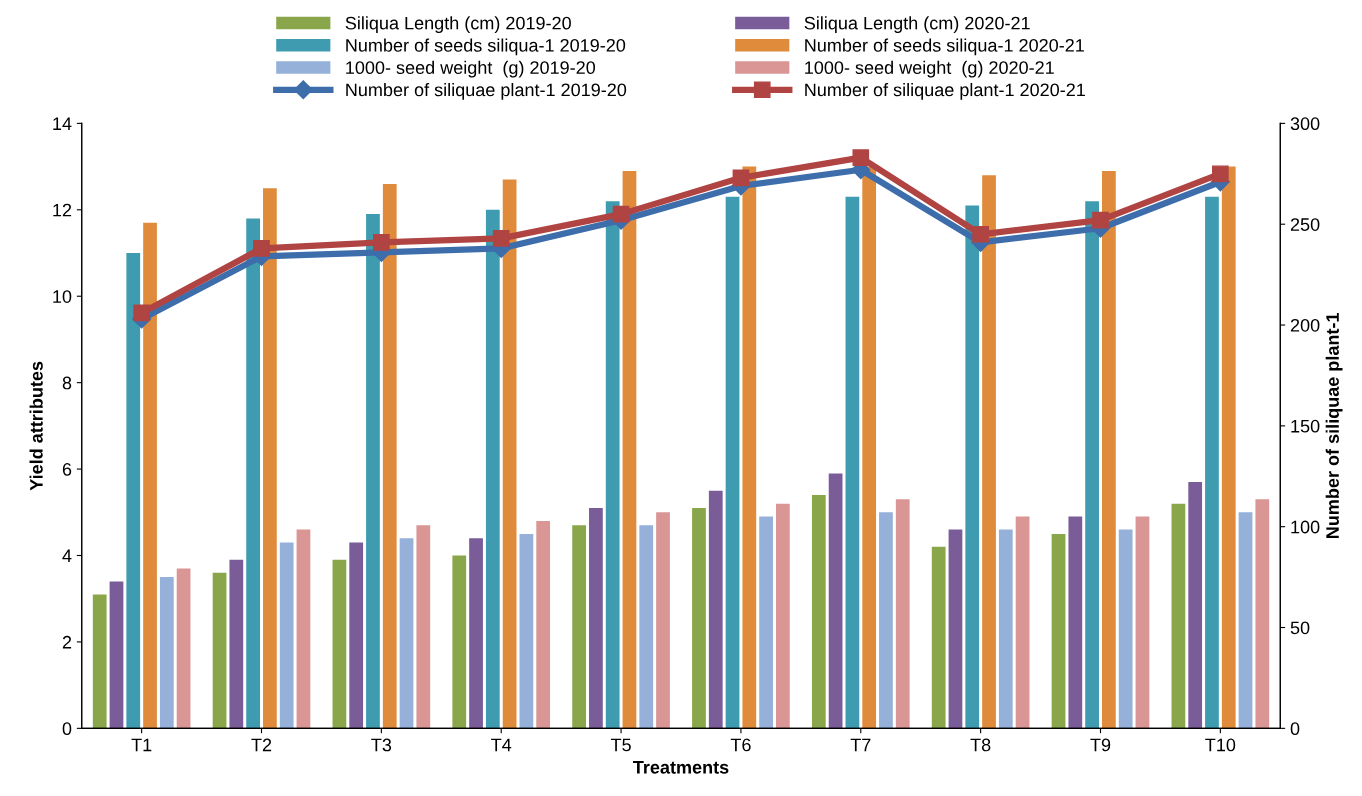 The image size is (1362, 796). Describe the element at coordinates (945, 91) in the screenshot. I see `legend-label: Number of siliquae plant-1 2020-21` at that location.